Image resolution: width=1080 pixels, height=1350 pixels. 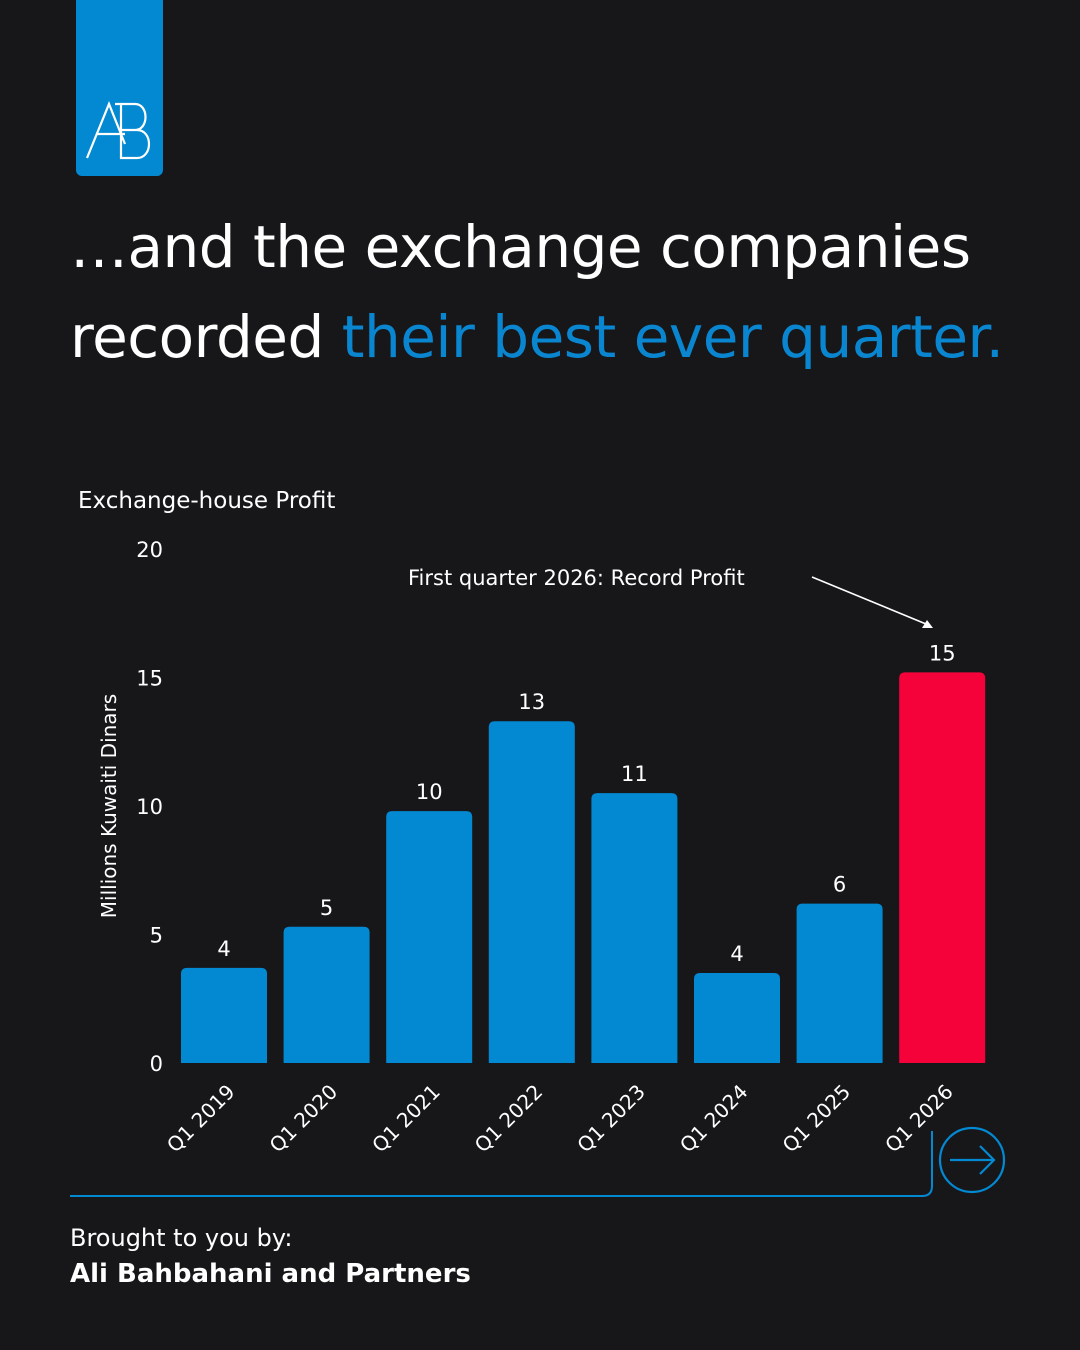 What do you see at coordinates (406, 1119) in the screenshot?
I see `x-tick-label: Q1 2021` at bounding box center [406, 1119].